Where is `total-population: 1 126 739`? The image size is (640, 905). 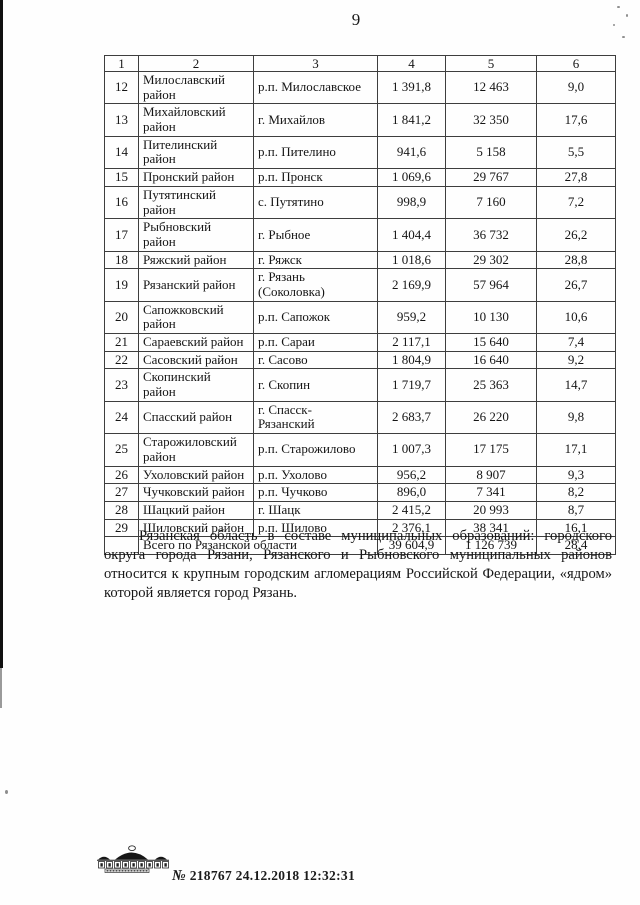
total-population: 1 126 739 is located at coordinates (491, 545).